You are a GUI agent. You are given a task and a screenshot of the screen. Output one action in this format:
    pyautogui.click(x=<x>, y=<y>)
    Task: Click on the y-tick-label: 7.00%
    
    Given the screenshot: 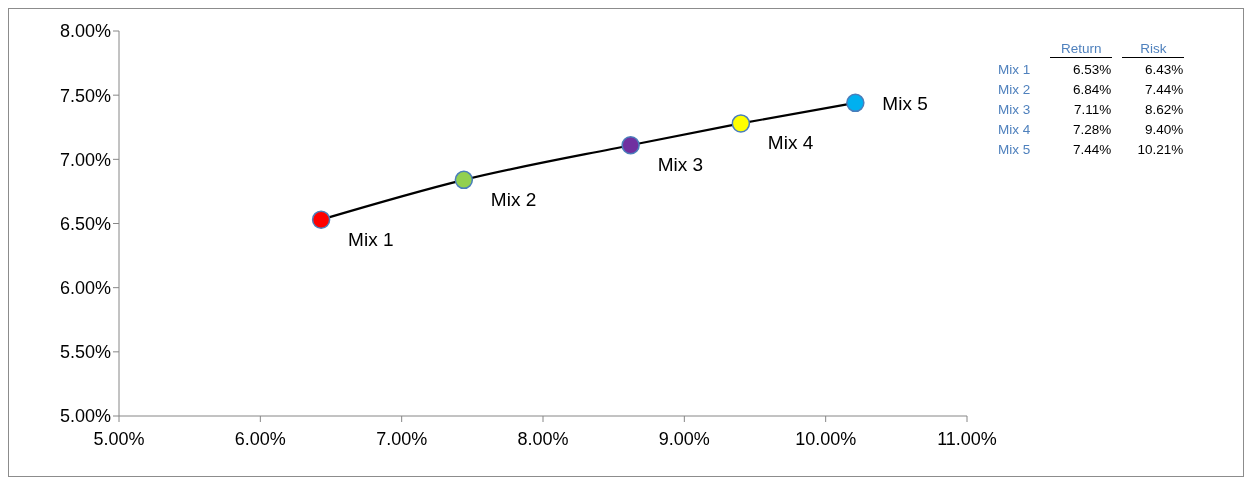 What is the action you would take?
    pyautogui.click(x=85, y=159)
    